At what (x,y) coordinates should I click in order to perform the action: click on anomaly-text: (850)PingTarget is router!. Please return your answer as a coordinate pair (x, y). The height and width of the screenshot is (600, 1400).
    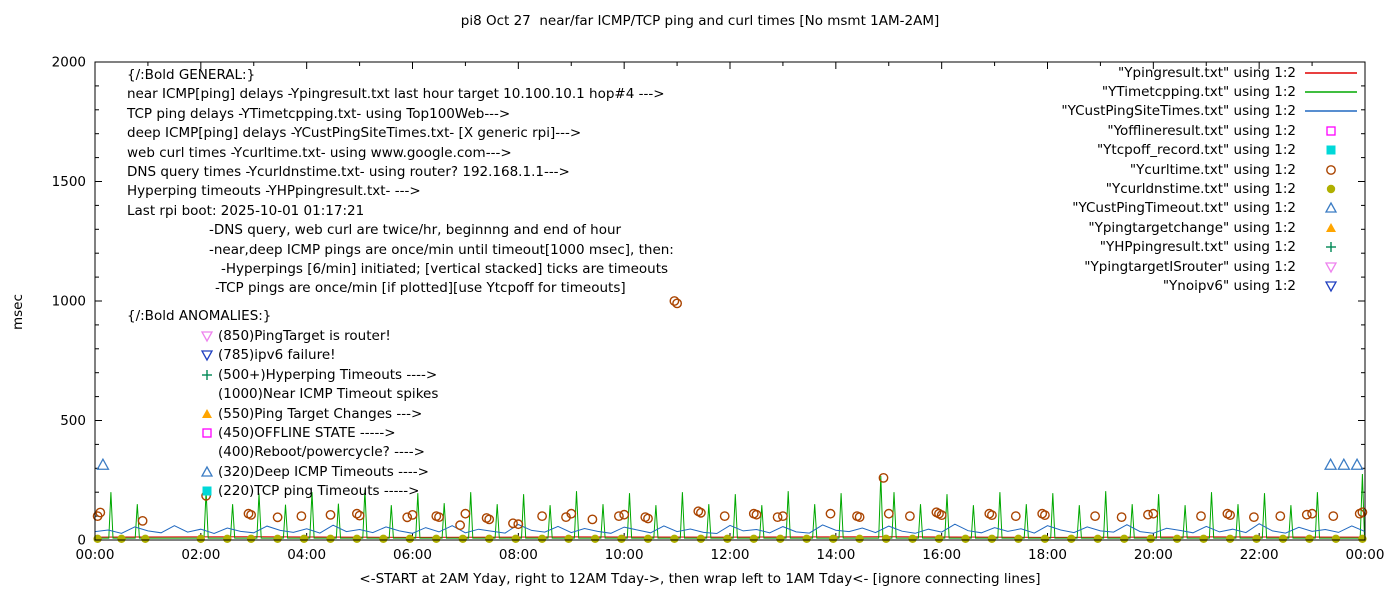
    Looking at the image, I should click on (304, 336).